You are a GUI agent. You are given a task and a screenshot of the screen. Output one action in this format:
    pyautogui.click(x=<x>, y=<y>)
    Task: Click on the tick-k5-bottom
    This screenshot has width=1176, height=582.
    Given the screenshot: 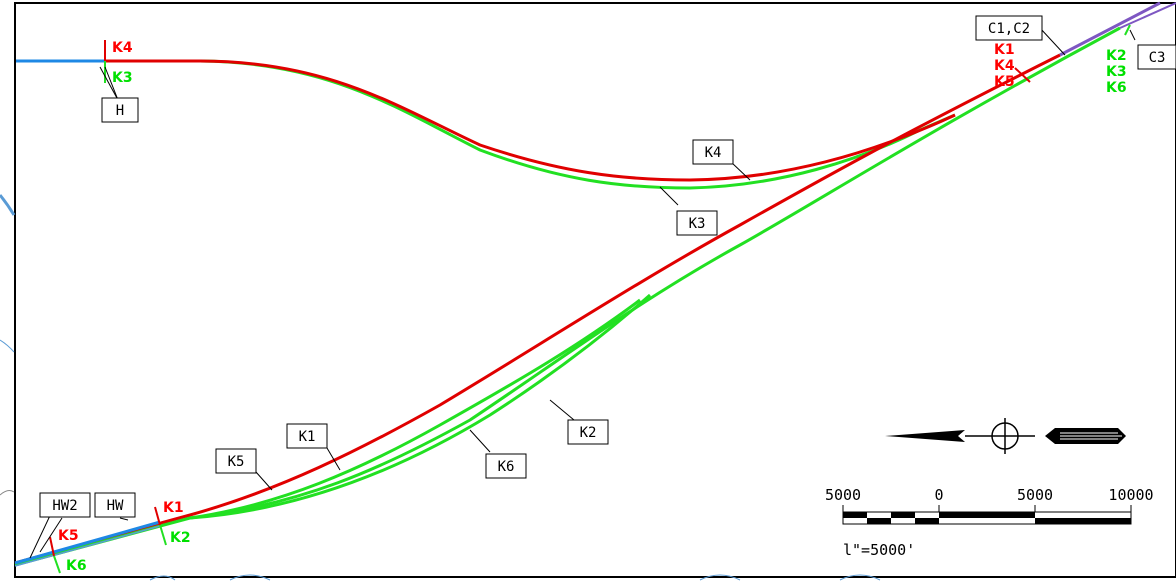 What is the action you would take?
    pyautogui.click(x=52, y=546)
    